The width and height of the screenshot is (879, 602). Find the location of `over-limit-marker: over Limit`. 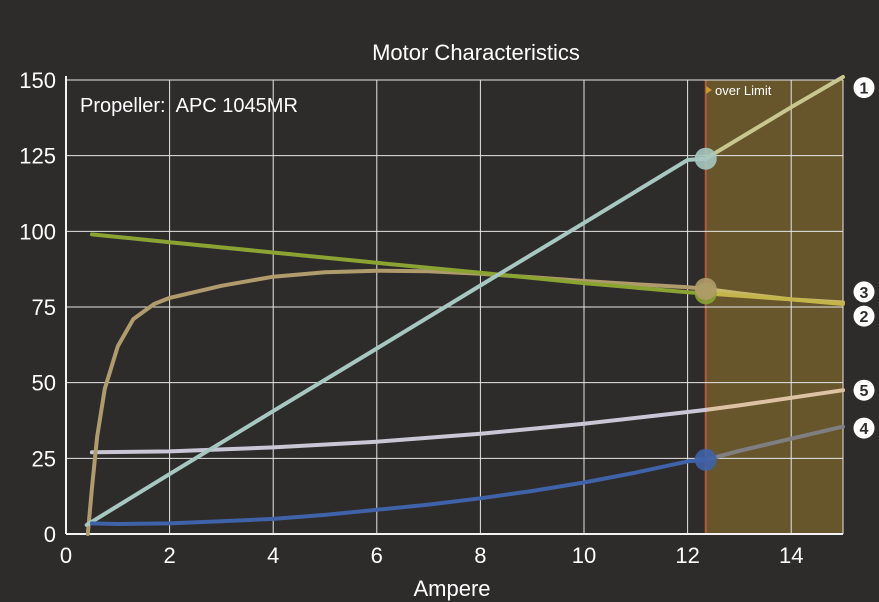

over-limit-marker: over Limit is located at coordinates (739, 90).